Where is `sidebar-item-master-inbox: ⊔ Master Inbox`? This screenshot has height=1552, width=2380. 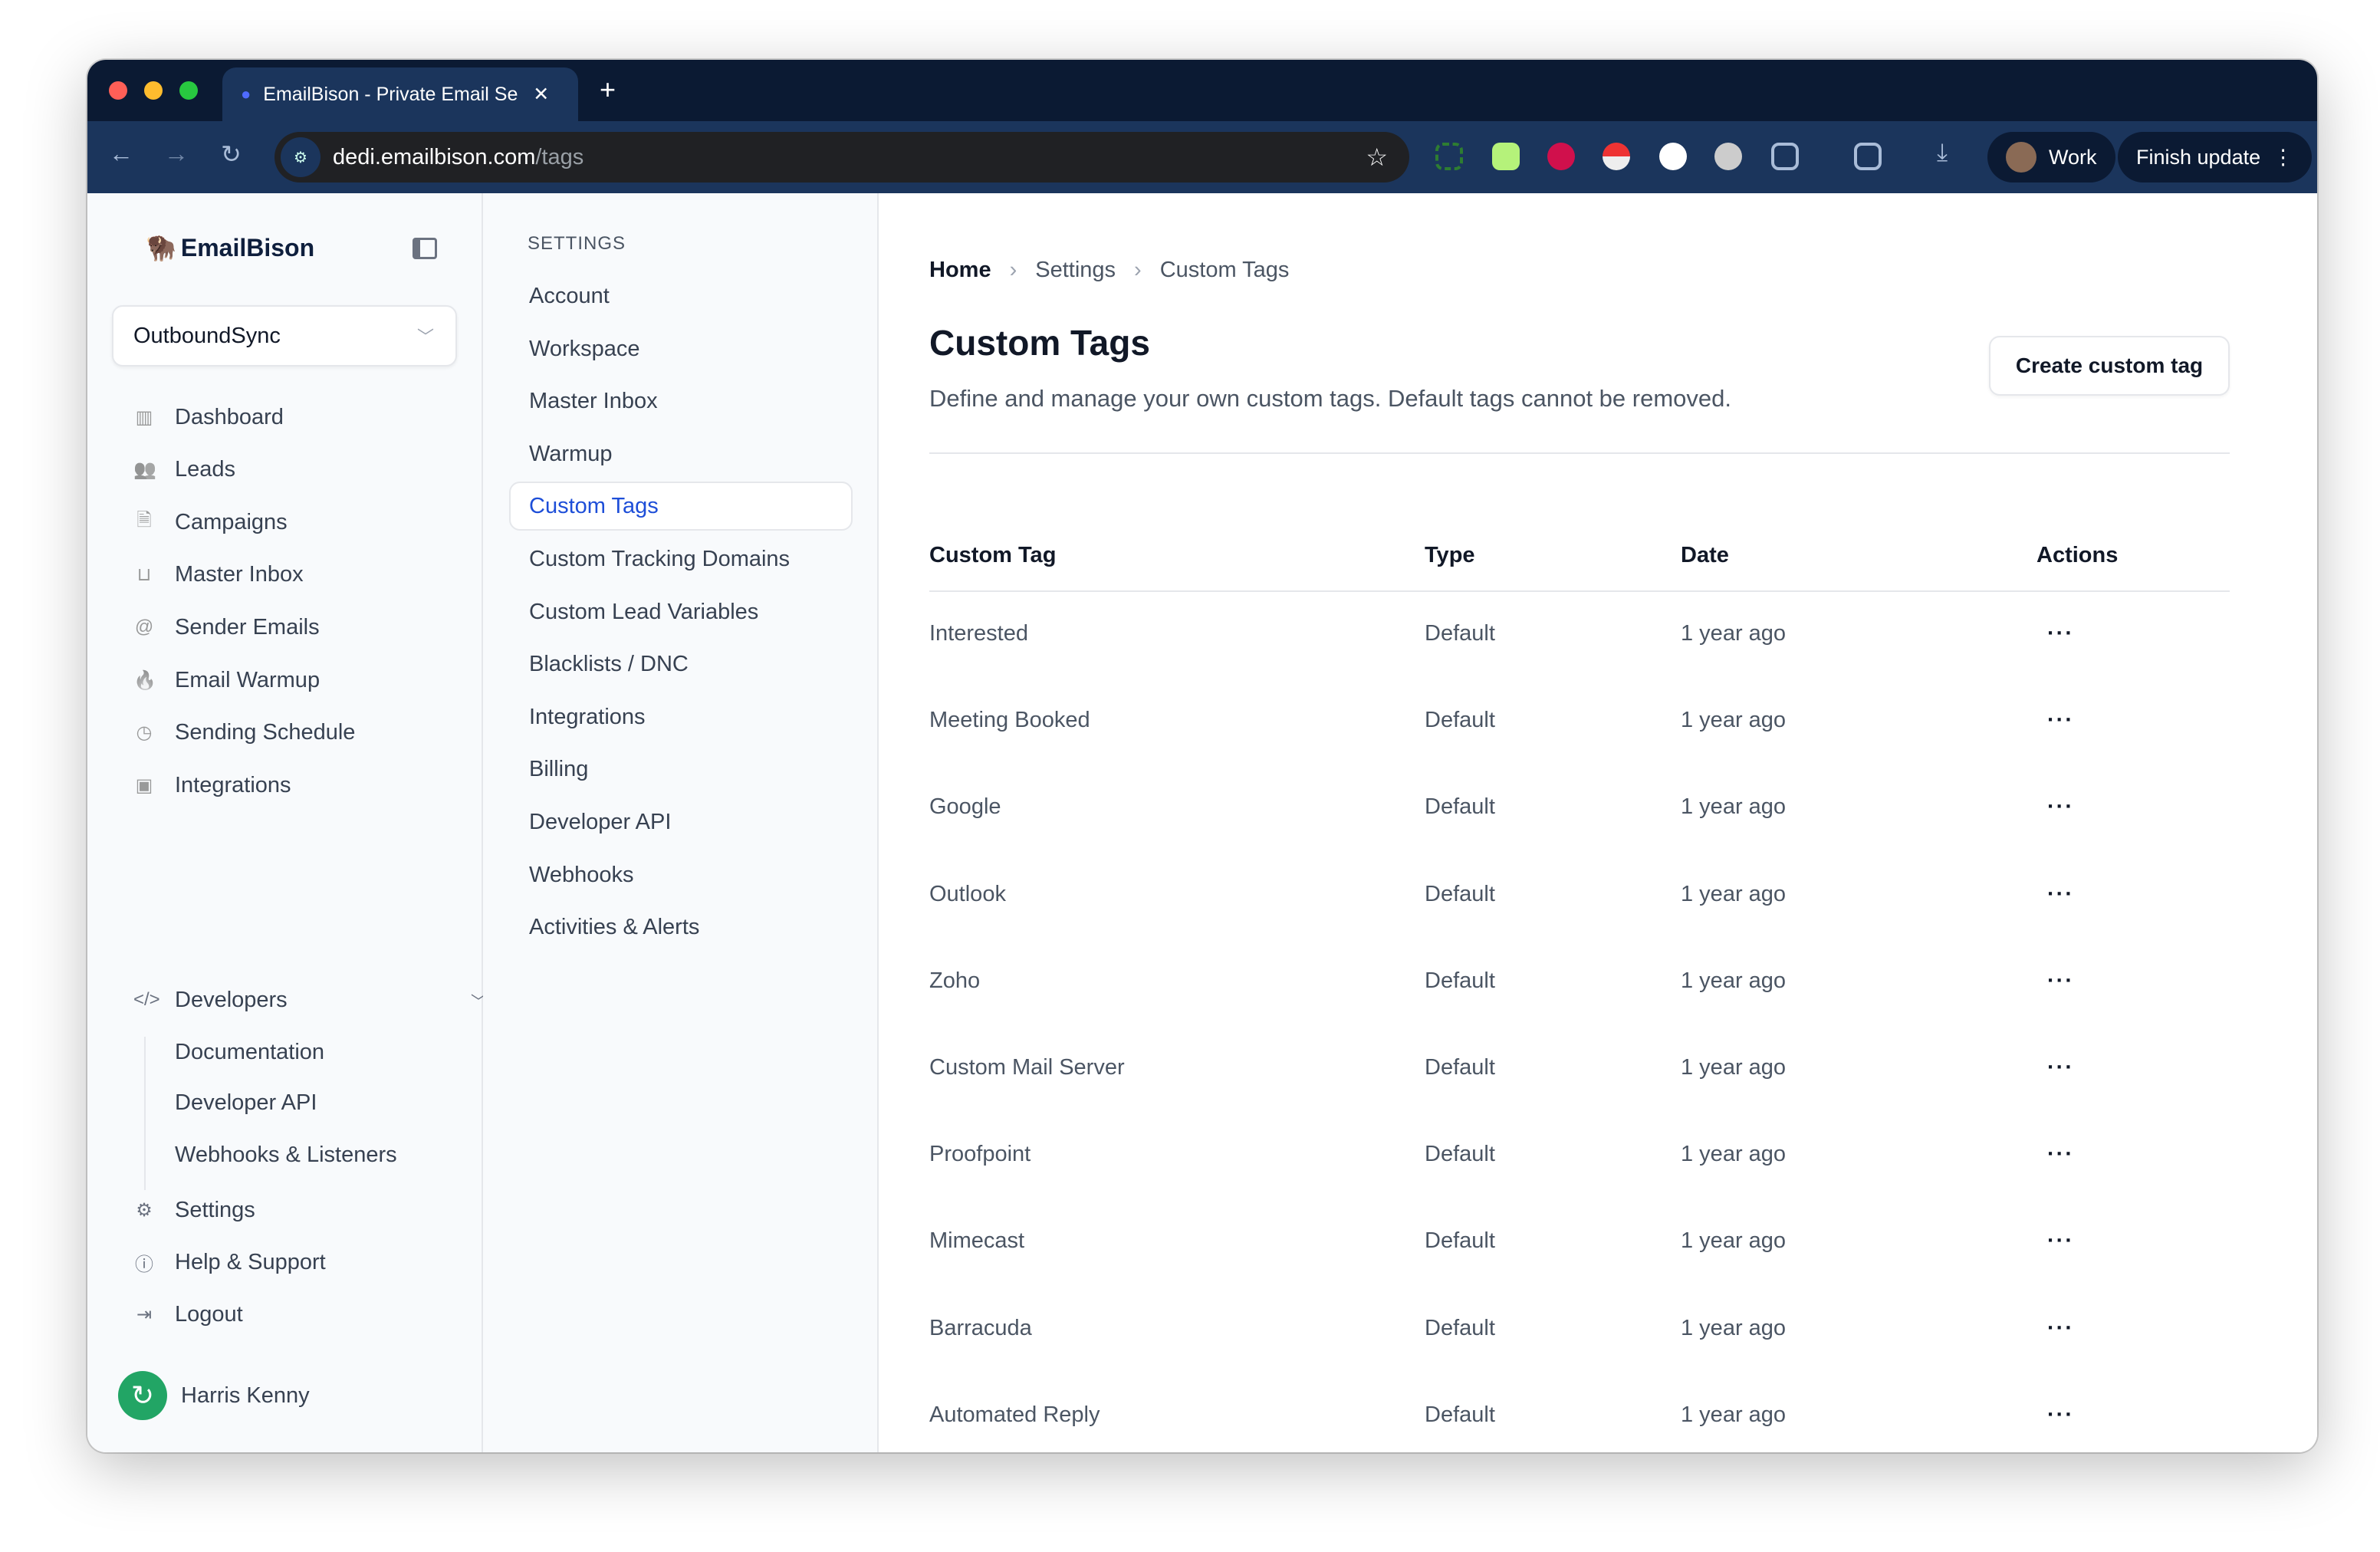 sidebar-item-master-inbox: ⊔ Master Inbox is located at coordinates (218, 575).